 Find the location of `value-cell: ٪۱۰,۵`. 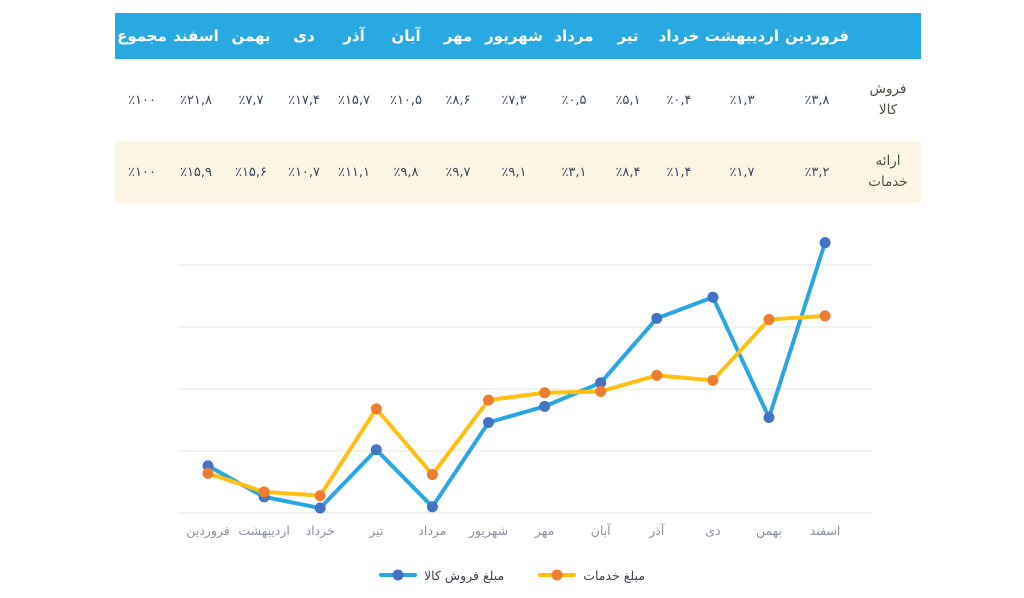

value-cell: ٪۱۰,۵ is located at coordinates (406, 100).